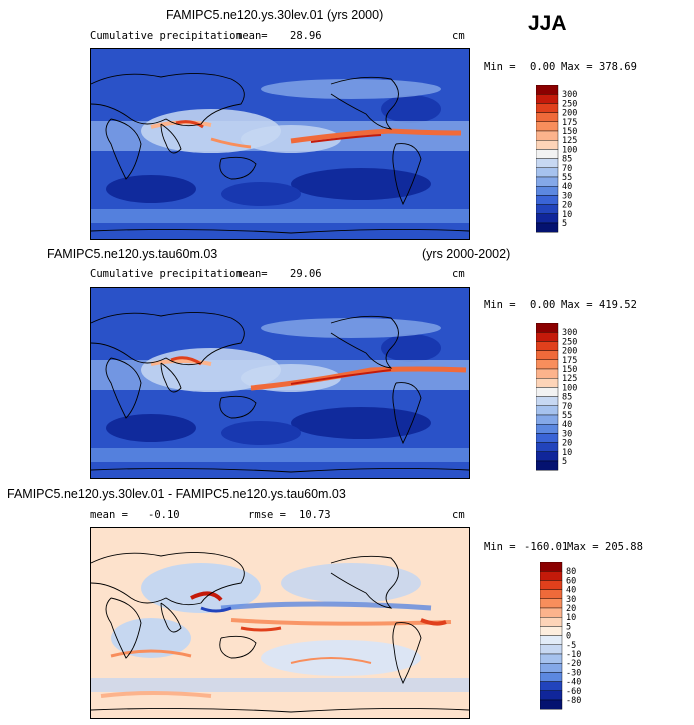 The height and width of the screenshot is (725, 694). Describe the element at coordinates (577, 305) in the screenshot. I see `panel2-max-label: Max =` at that location.